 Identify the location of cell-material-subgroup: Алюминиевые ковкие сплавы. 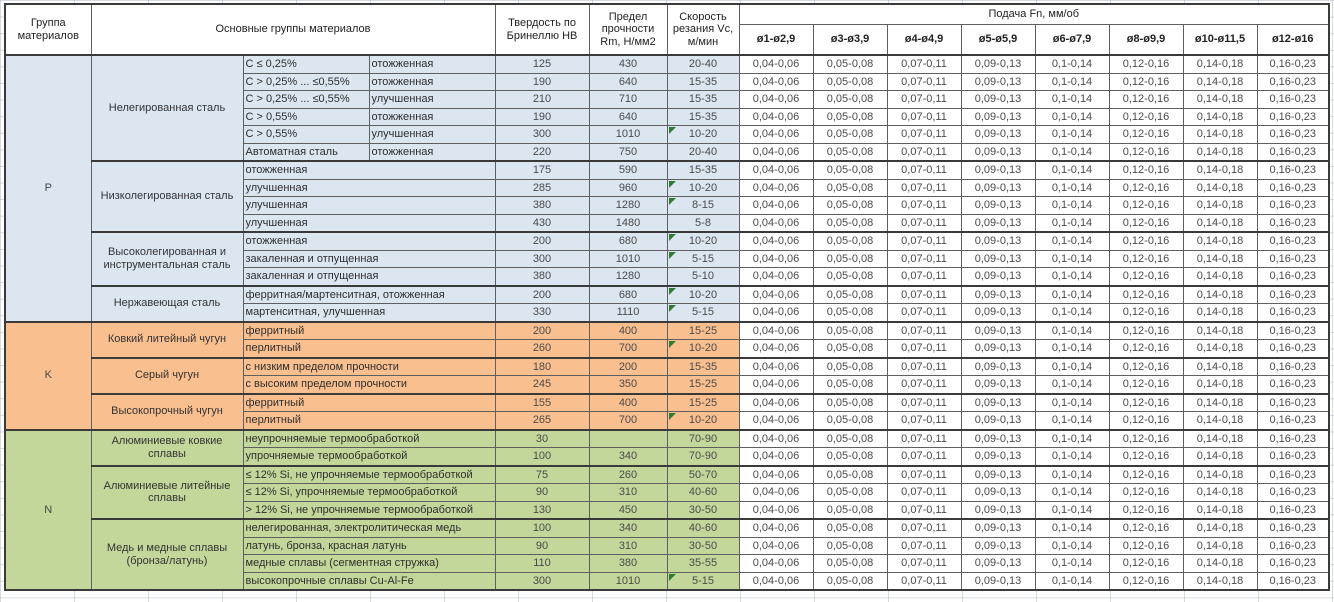
(167, 447).